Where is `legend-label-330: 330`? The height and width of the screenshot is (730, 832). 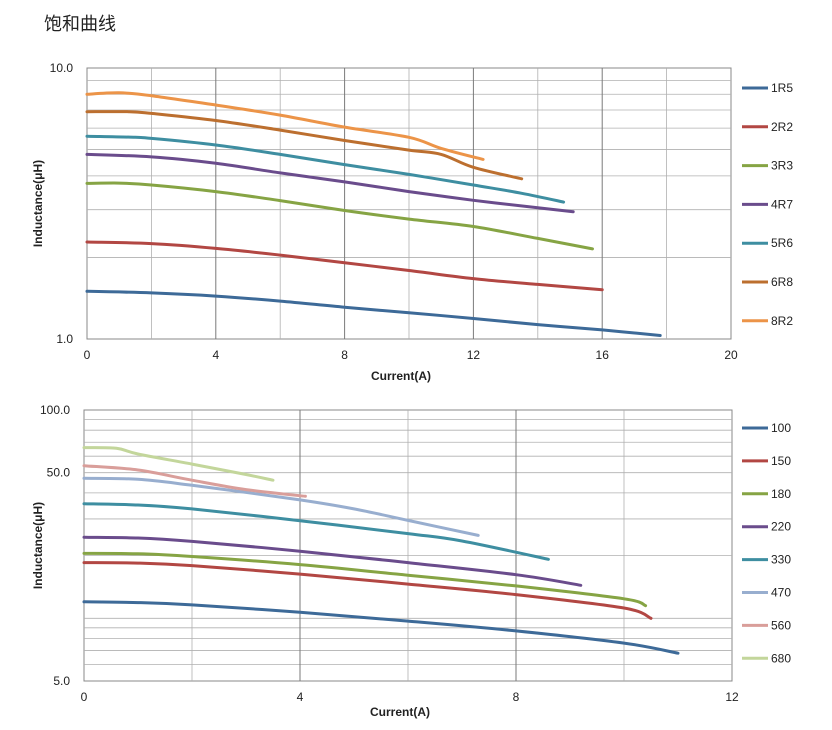 legend-label-330: 330 is located at coordinates (781, 560).